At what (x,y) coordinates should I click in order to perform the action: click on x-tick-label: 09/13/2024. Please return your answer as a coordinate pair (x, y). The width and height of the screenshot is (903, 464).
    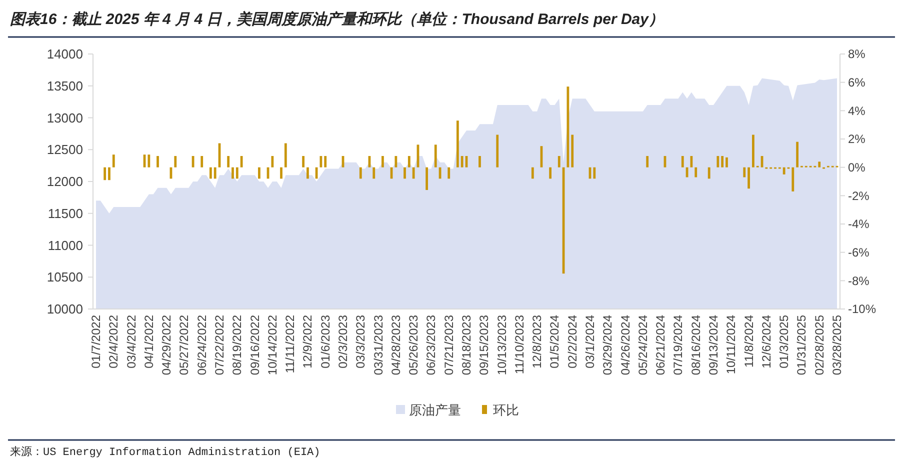
    Looking at the image, I should click on (713, 345).